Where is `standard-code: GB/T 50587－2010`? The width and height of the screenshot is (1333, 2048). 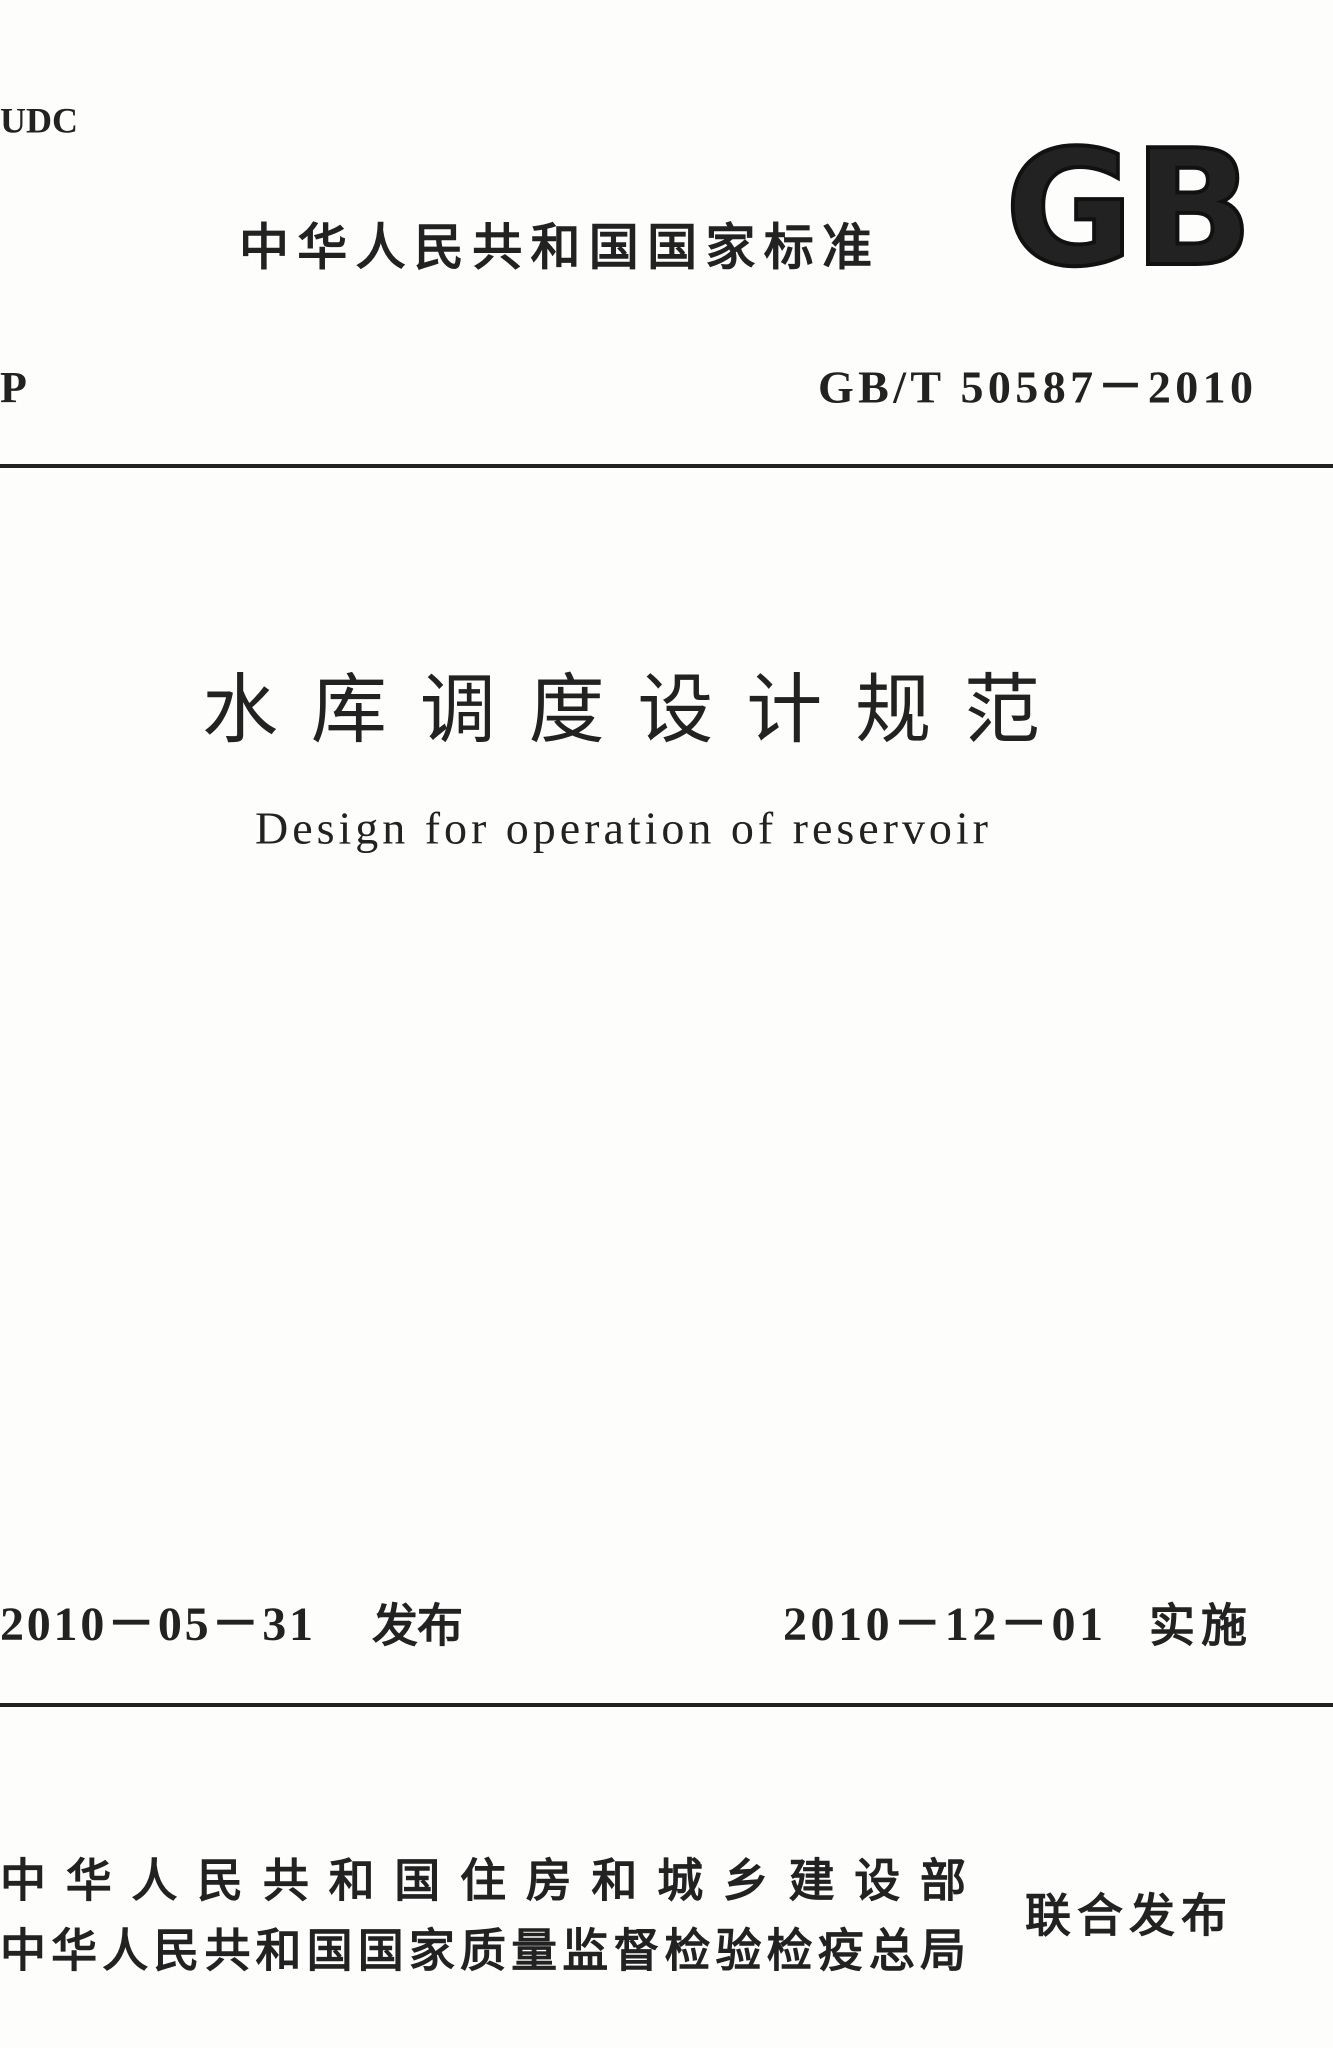 standard-code: GB/T 50587－2010 is located at coordinates (1035, 387).